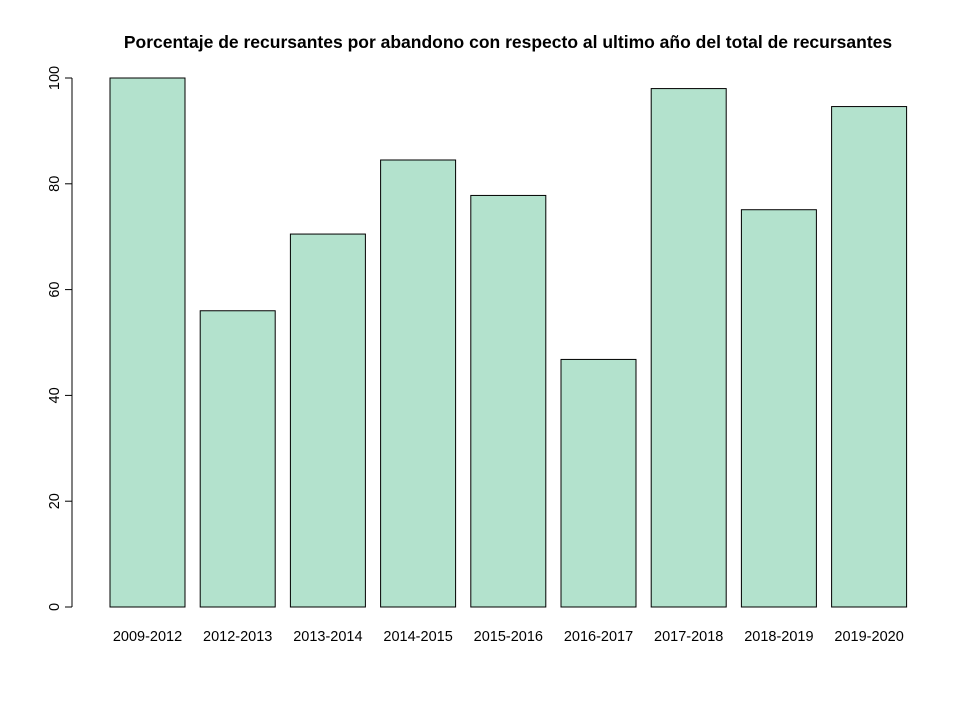 This screenshot has height=705, width=979. What do you see at coordinates (417, 637) in the screenshot?
I see `x-tick-label: 2014-2015` at bounding box center [417, 637].